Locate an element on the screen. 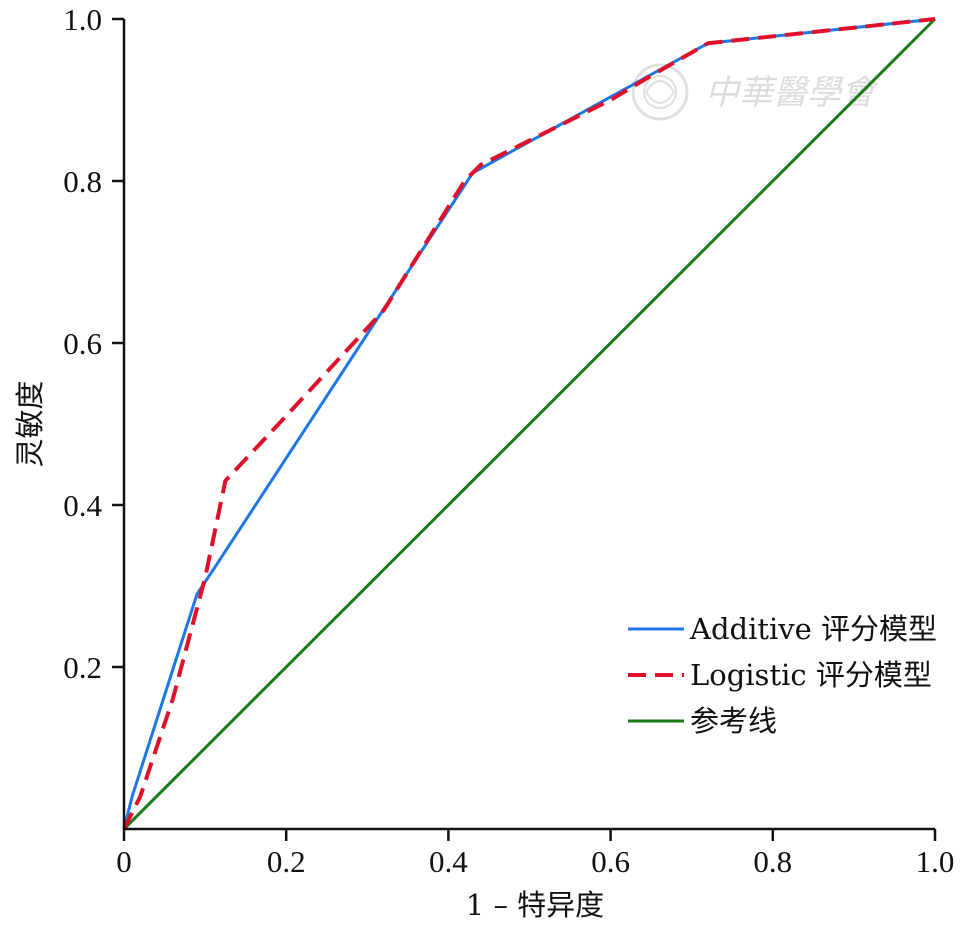 The height and width of the screenshot is (927, 967). y-axis-title: 灵敏度 is located at coordinates (30, 423).